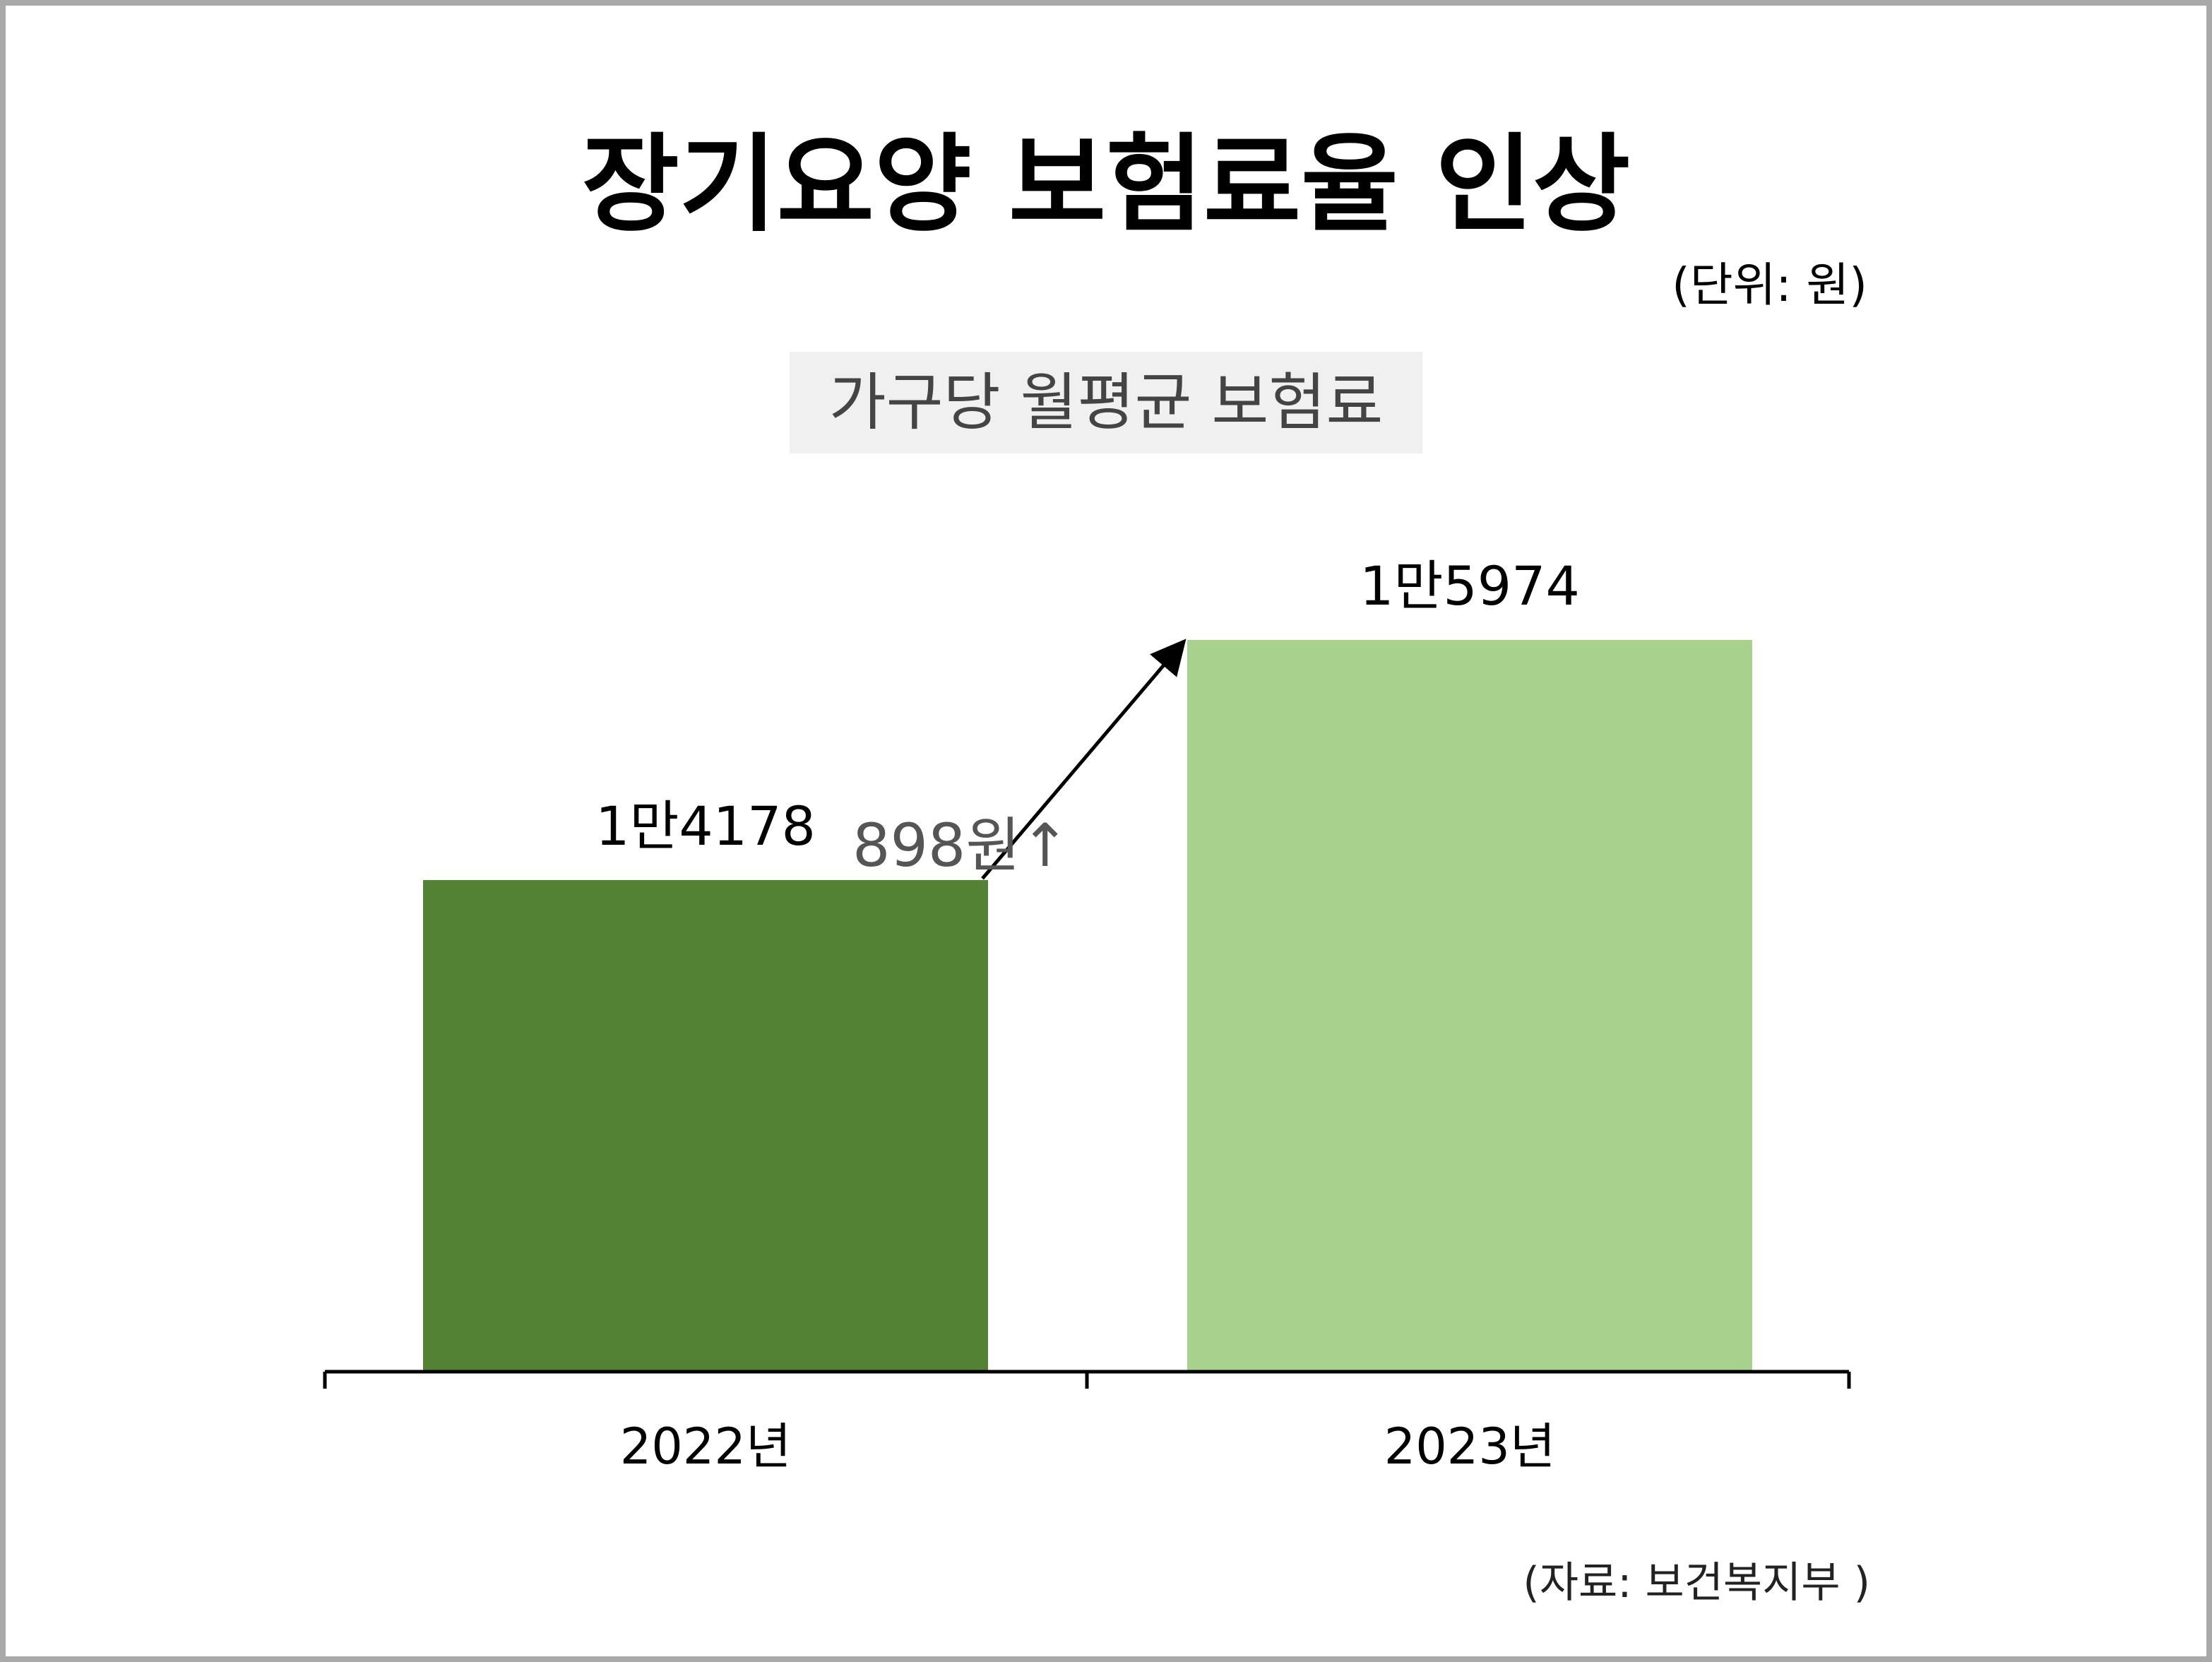  What do you see at coordinates (1470, 1447) in the screenshot?
I see `x-tick-label-1: 2023년` at bounding box center [1470, 1447].